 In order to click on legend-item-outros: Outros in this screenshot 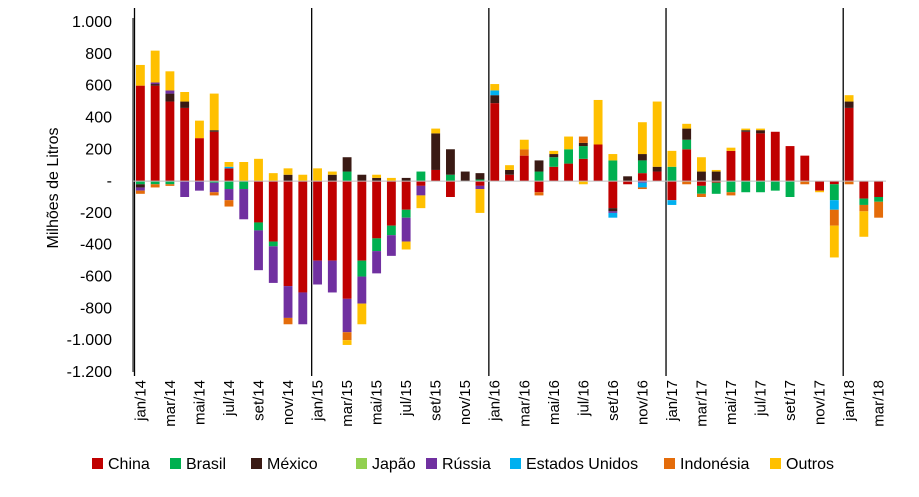, I will do `click(802, 464)`.